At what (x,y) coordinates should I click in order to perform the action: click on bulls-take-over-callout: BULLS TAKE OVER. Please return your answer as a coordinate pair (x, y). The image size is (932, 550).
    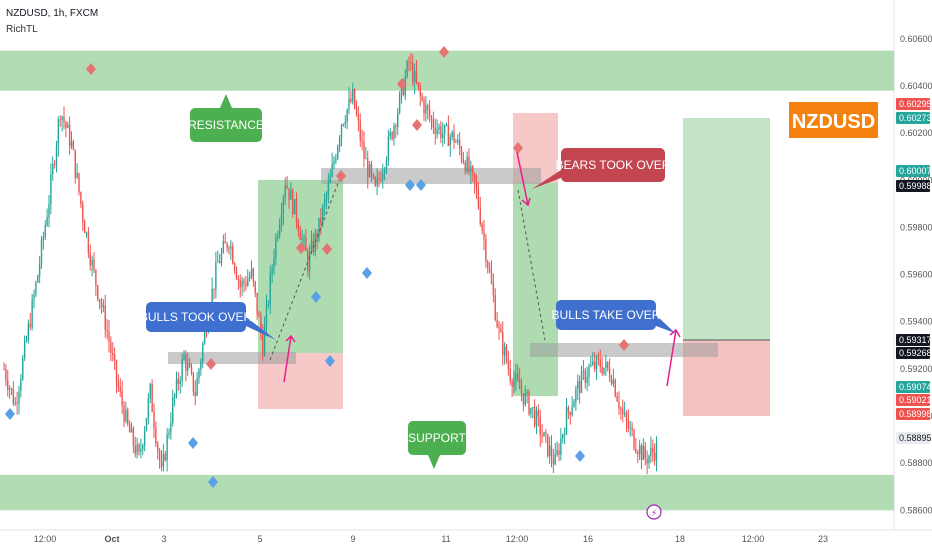
    Looking at the image, I should click on (613, 316).